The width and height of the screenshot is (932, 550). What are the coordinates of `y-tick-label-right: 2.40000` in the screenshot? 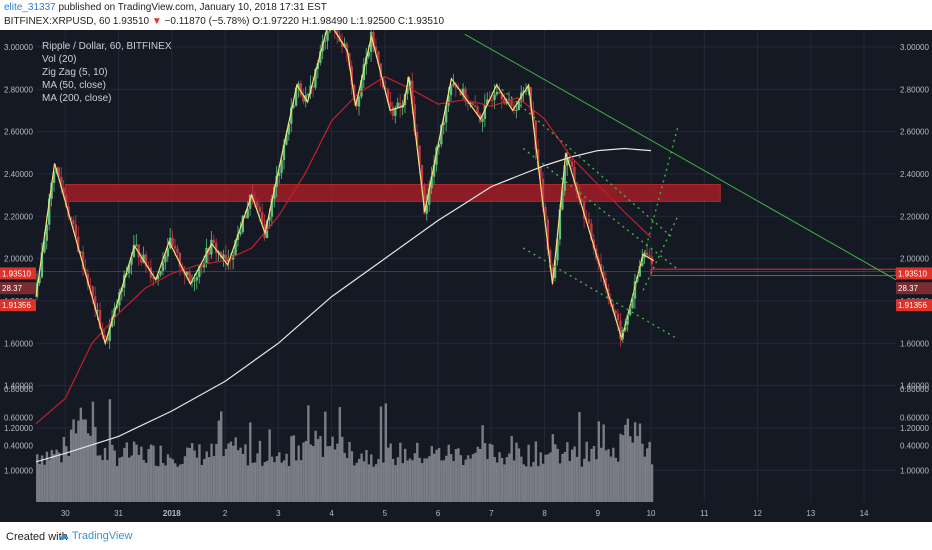 It's located at (914, 174).